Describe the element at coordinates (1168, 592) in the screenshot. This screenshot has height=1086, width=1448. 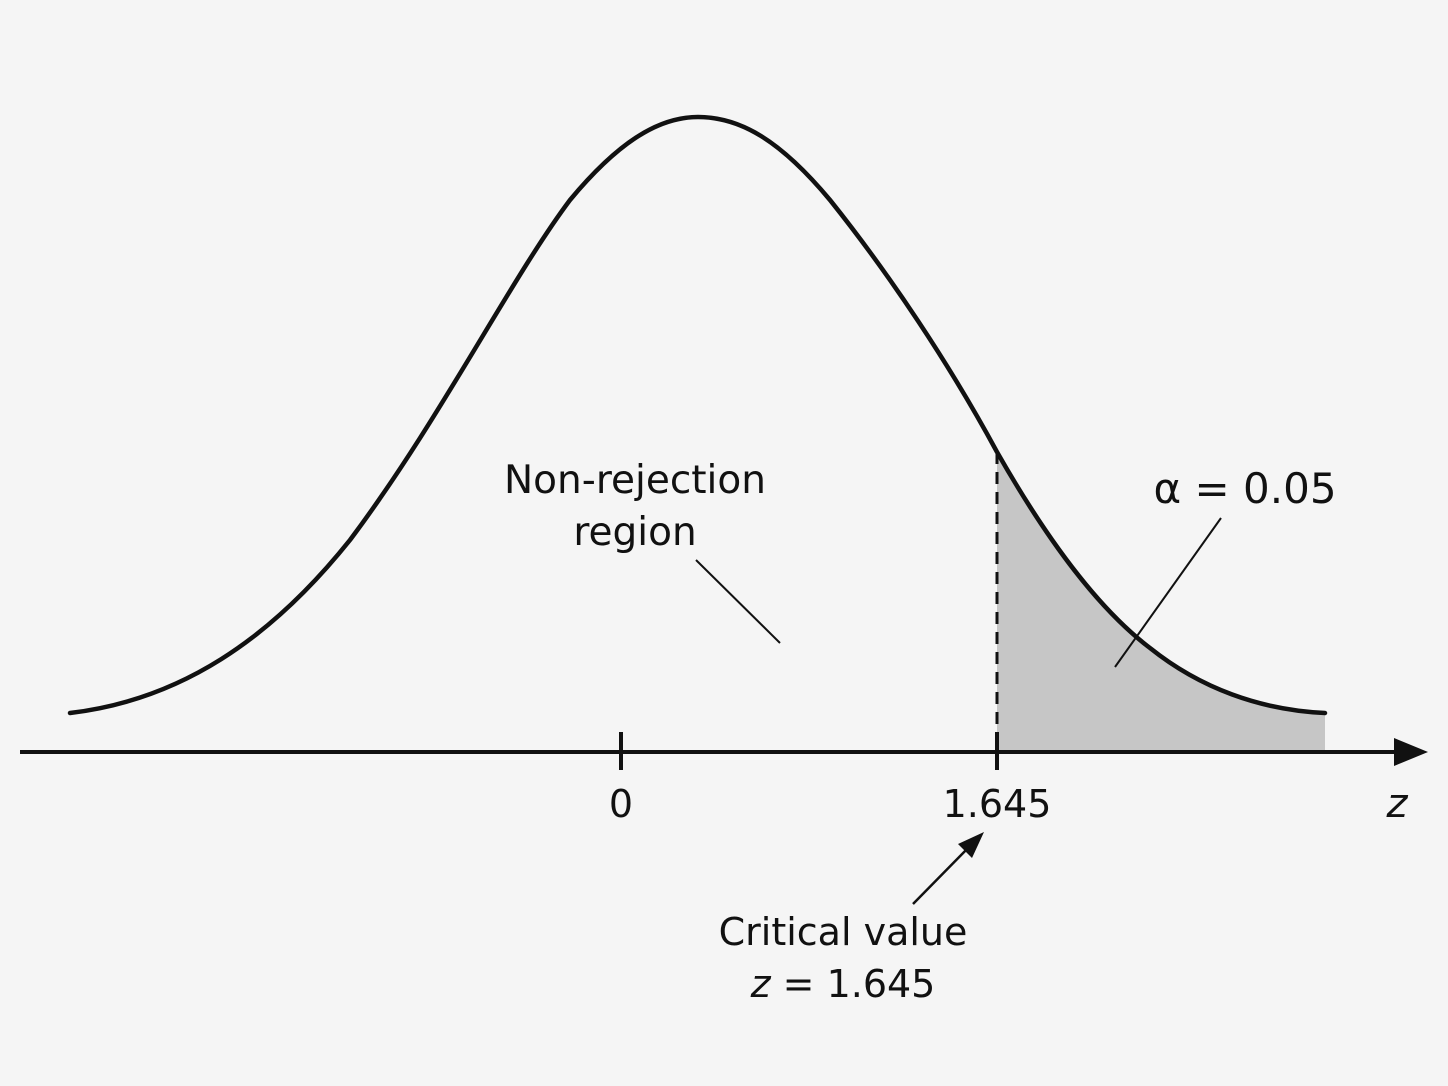
I see `alpha-leader-line` at that location.